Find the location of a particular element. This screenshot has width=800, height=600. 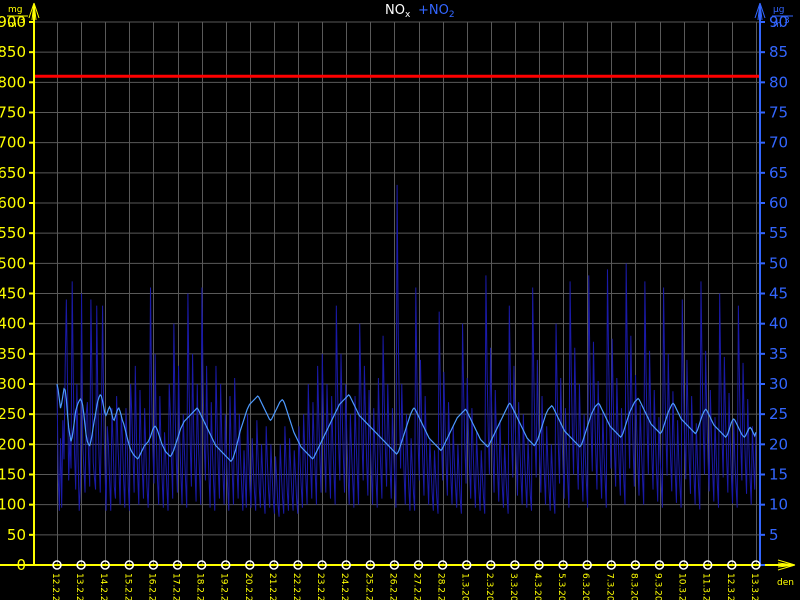

x-axis-name-label: den is located at coordinates (785, 583).